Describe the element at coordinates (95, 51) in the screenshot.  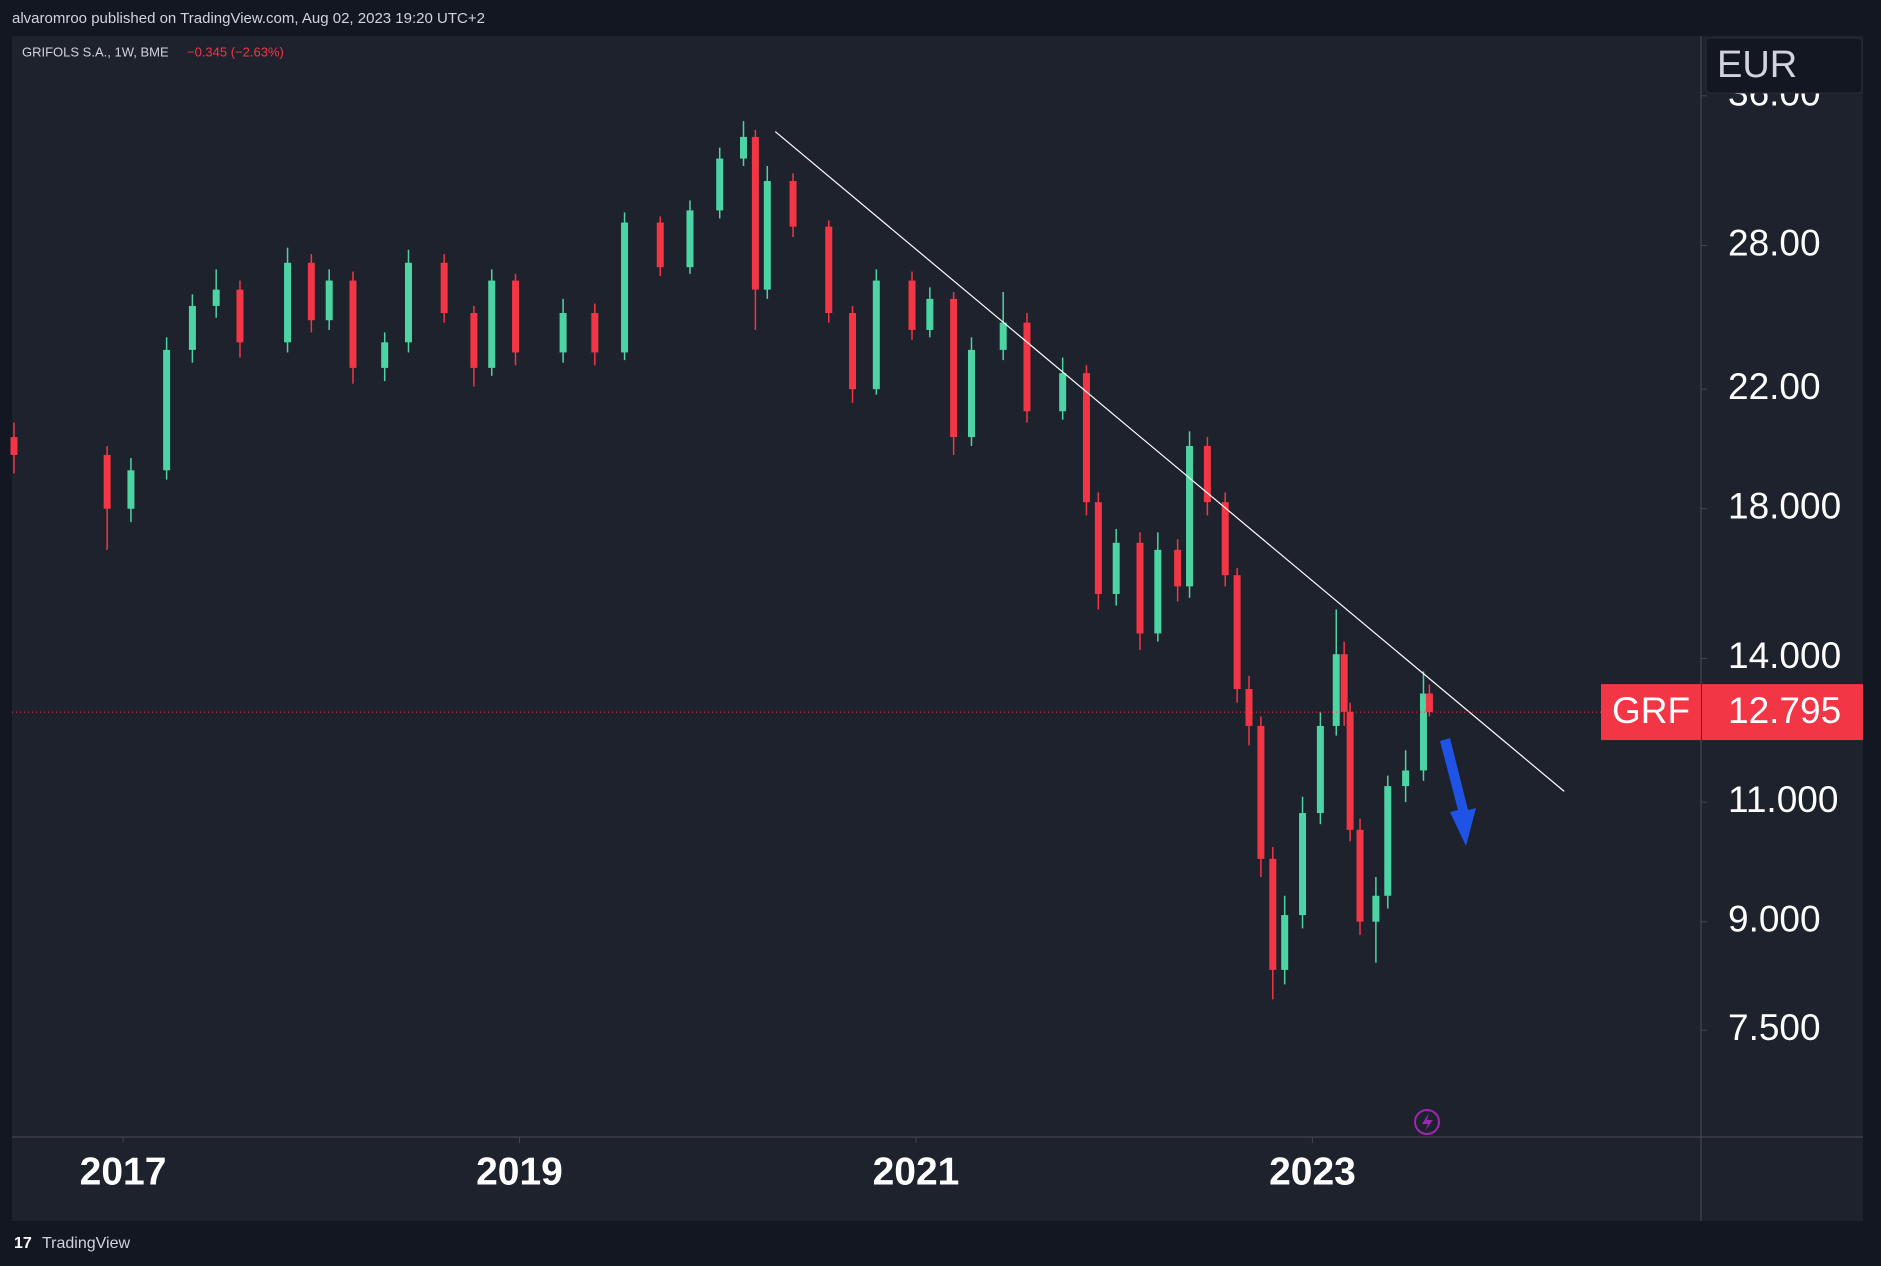
I see `chart-title: GRIFOLS S.A., 1W, BME` at that location.